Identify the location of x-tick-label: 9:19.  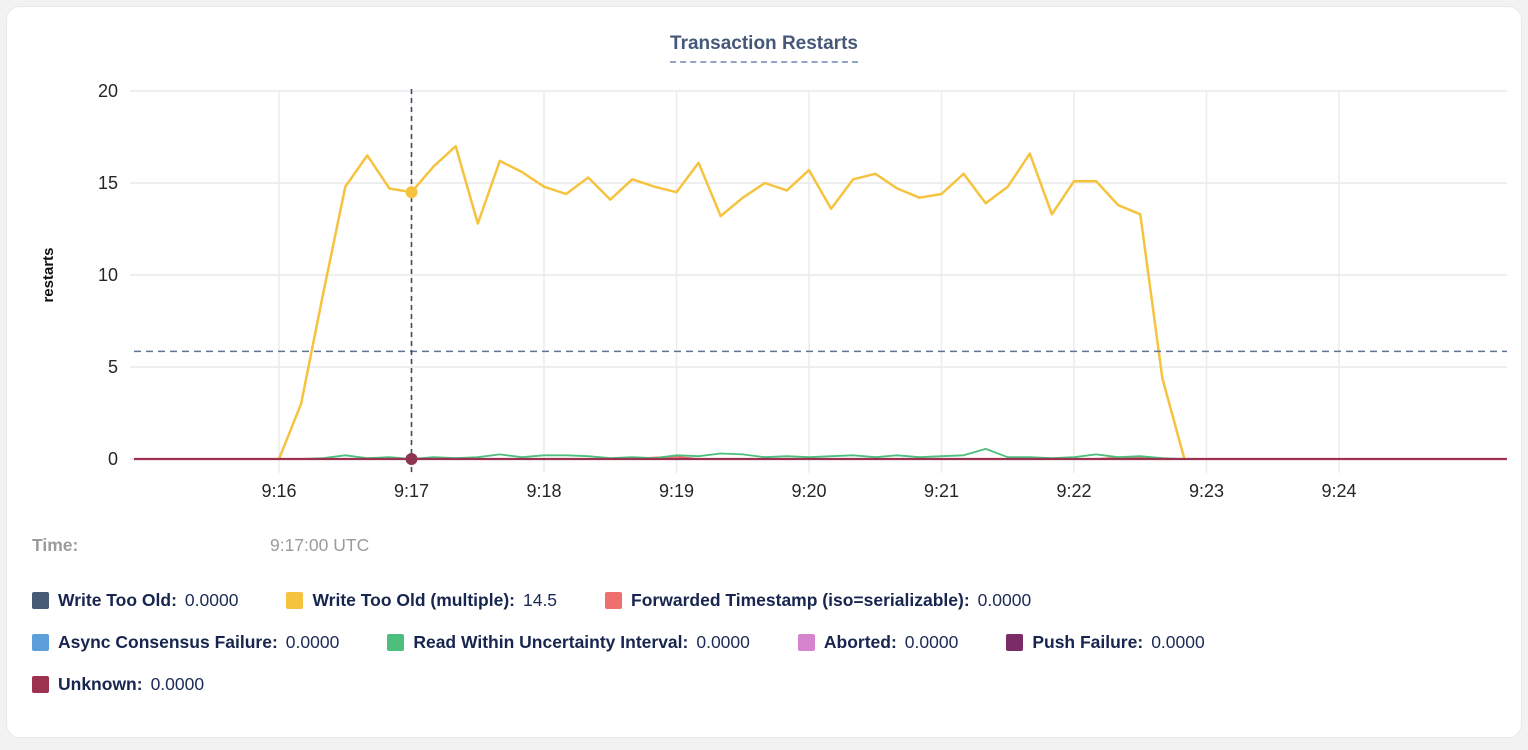
(676, 491).